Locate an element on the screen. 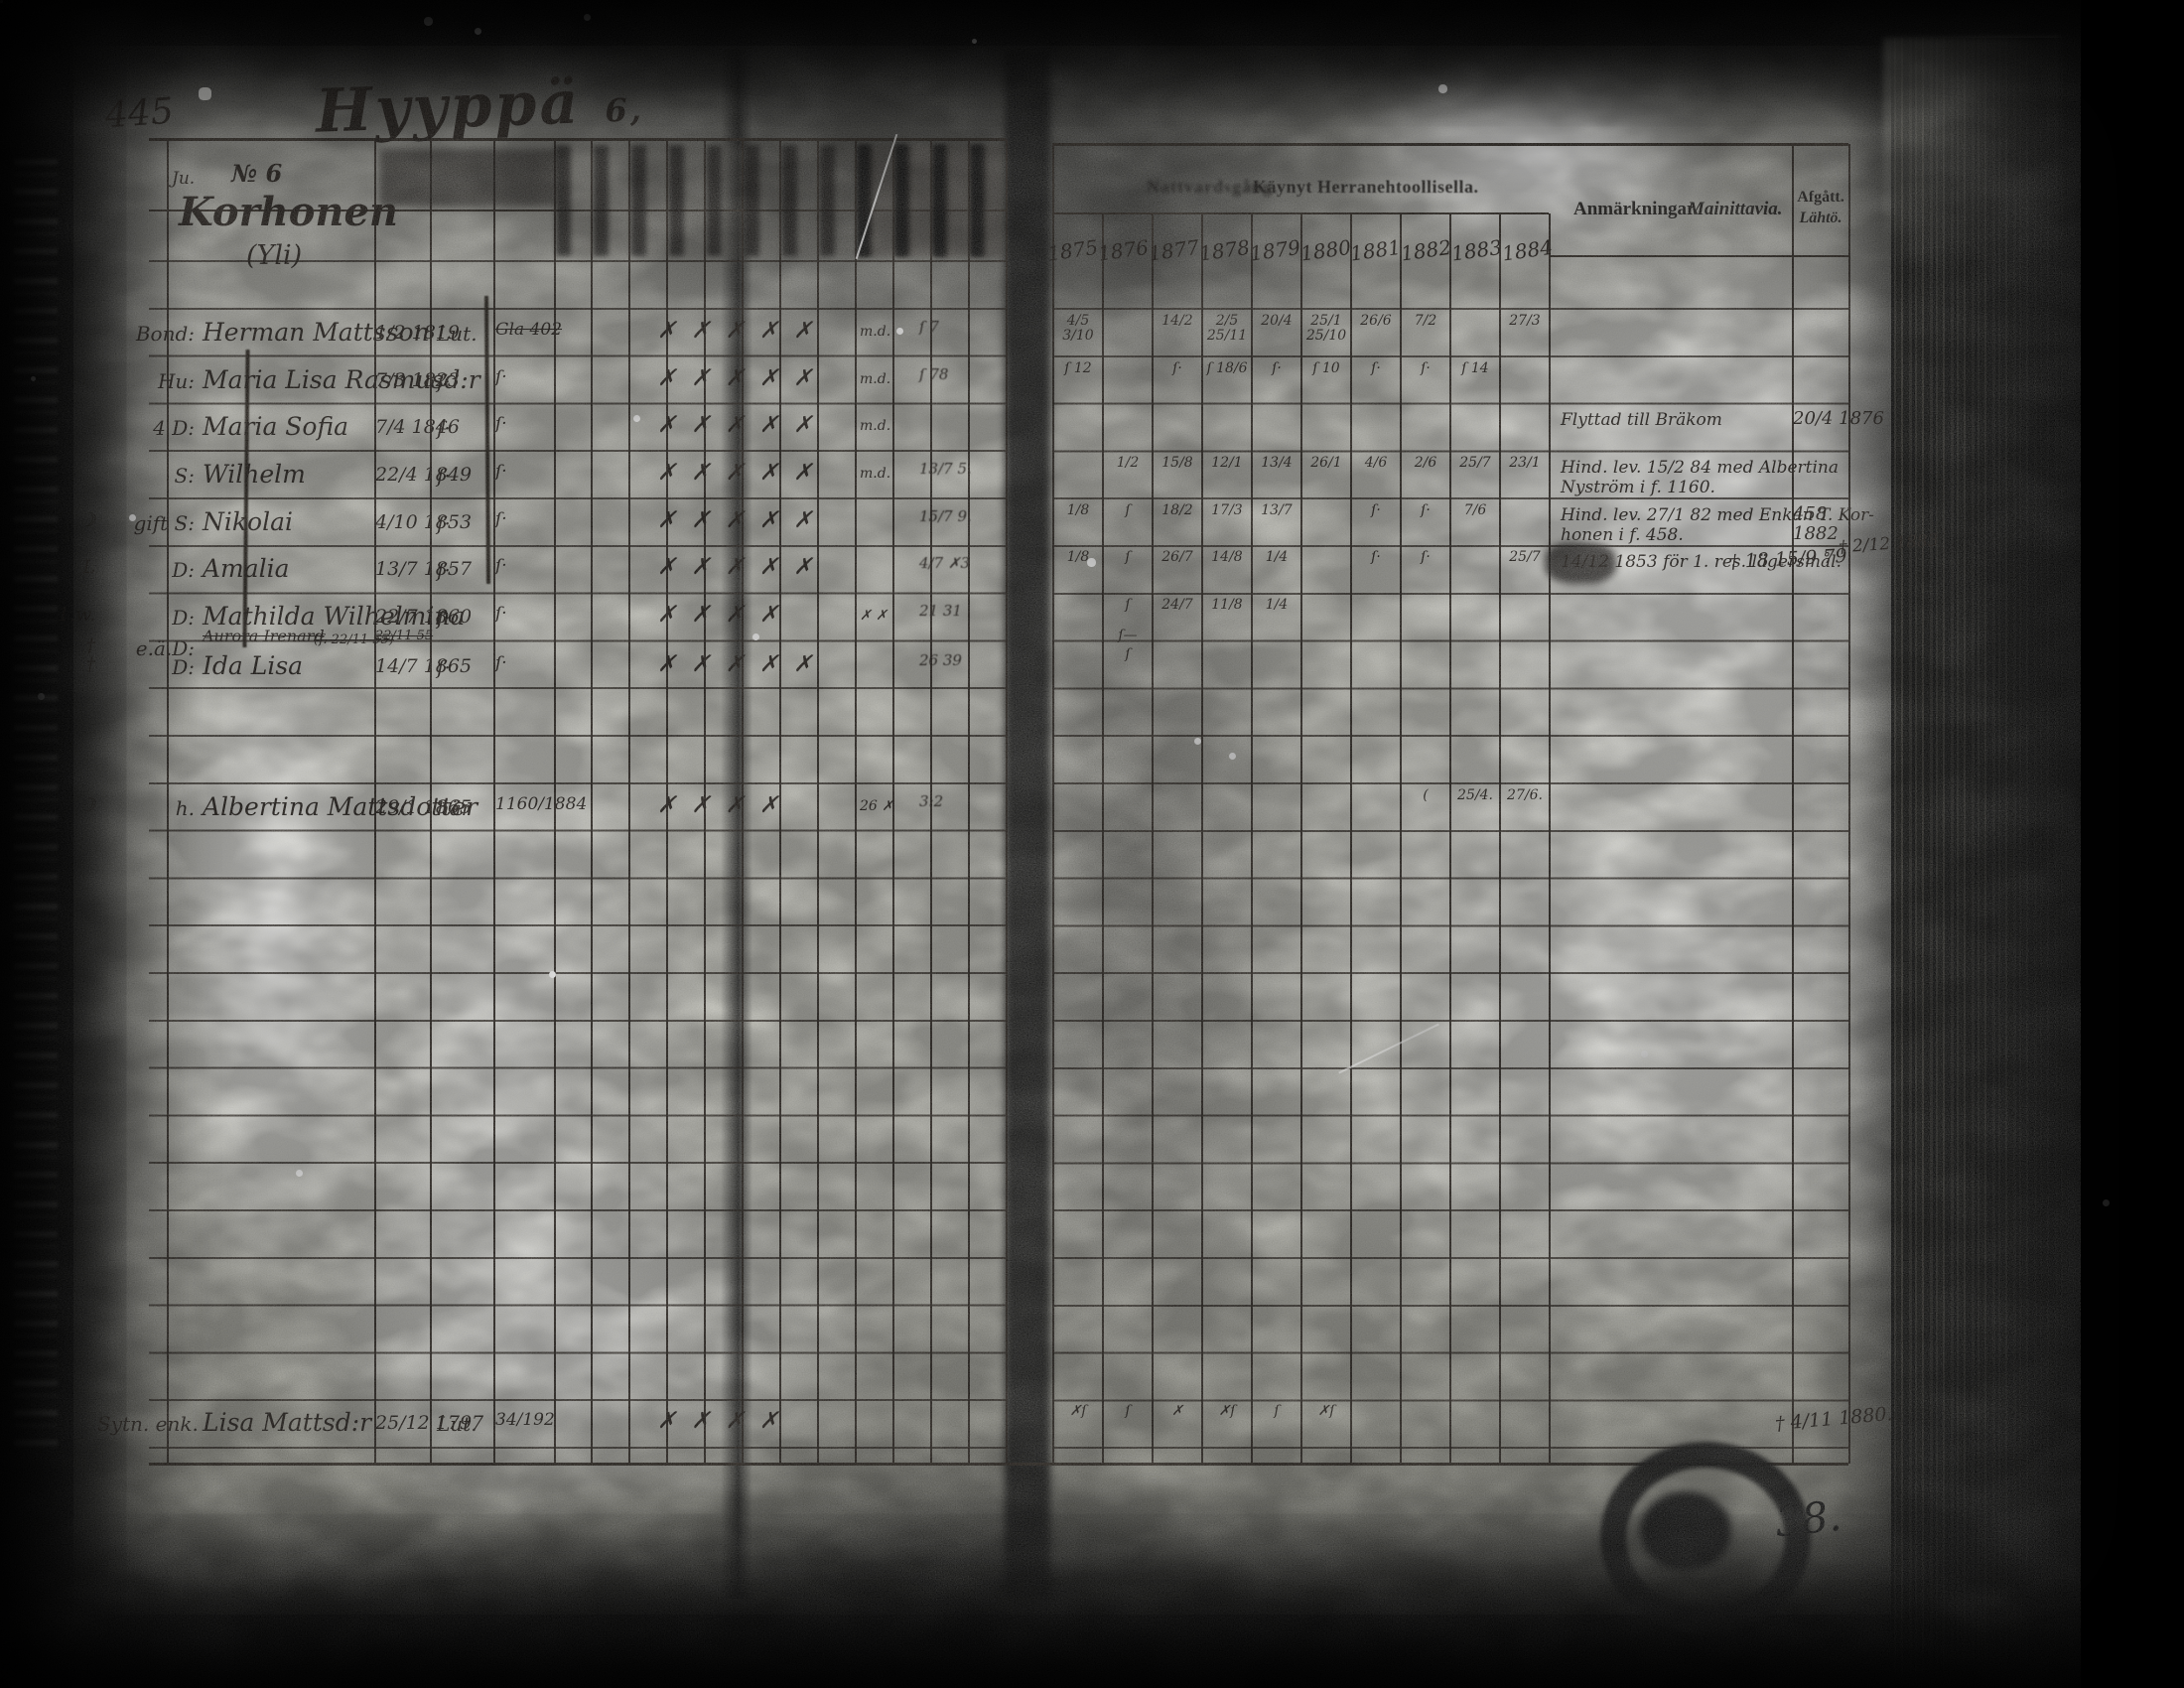 This screenshot has width=2184, height=1688. dust-specks is located at coordinates (1, 1).